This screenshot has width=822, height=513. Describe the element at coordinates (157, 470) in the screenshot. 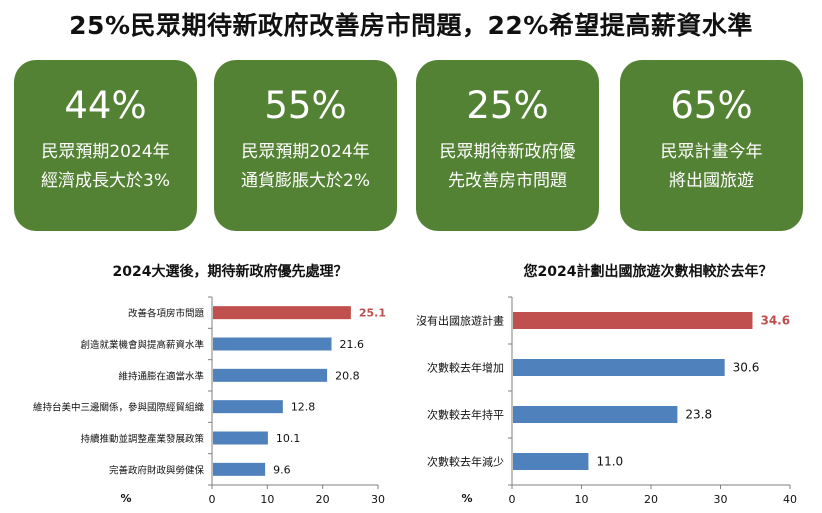

I see `category-label: 完善政府財政與勞健保` at that location.